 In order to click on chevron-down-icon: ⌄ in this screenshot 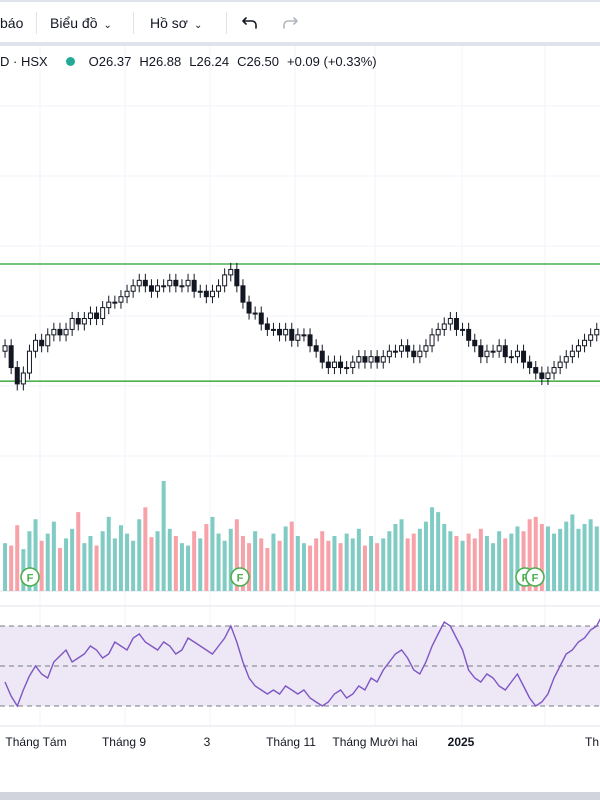, I will do `click(107, 25)`.